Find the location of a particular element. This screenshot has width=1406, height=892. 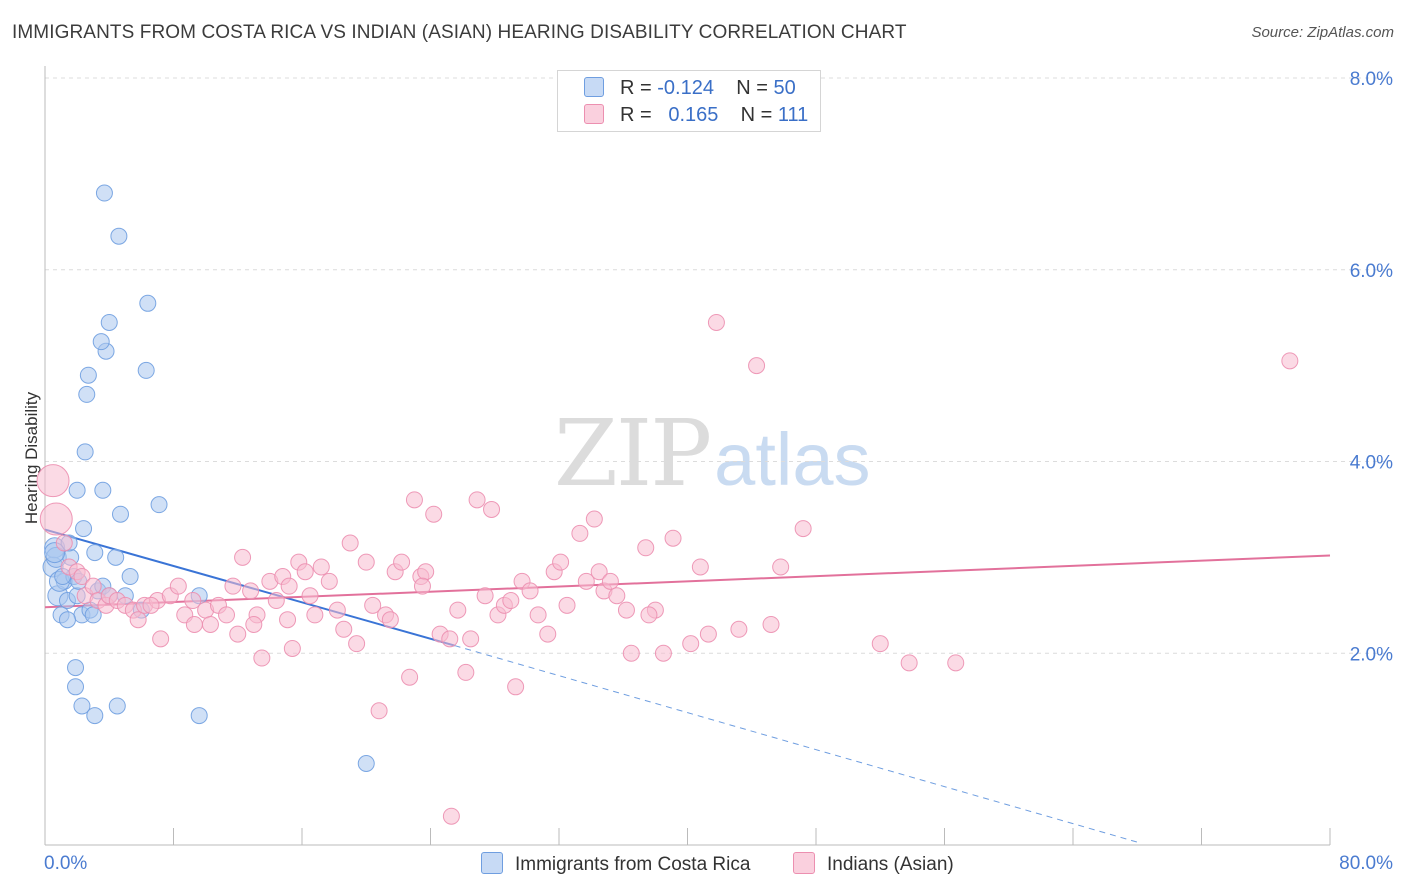

legend-swatch-indian is located at coordinates (594, 114).